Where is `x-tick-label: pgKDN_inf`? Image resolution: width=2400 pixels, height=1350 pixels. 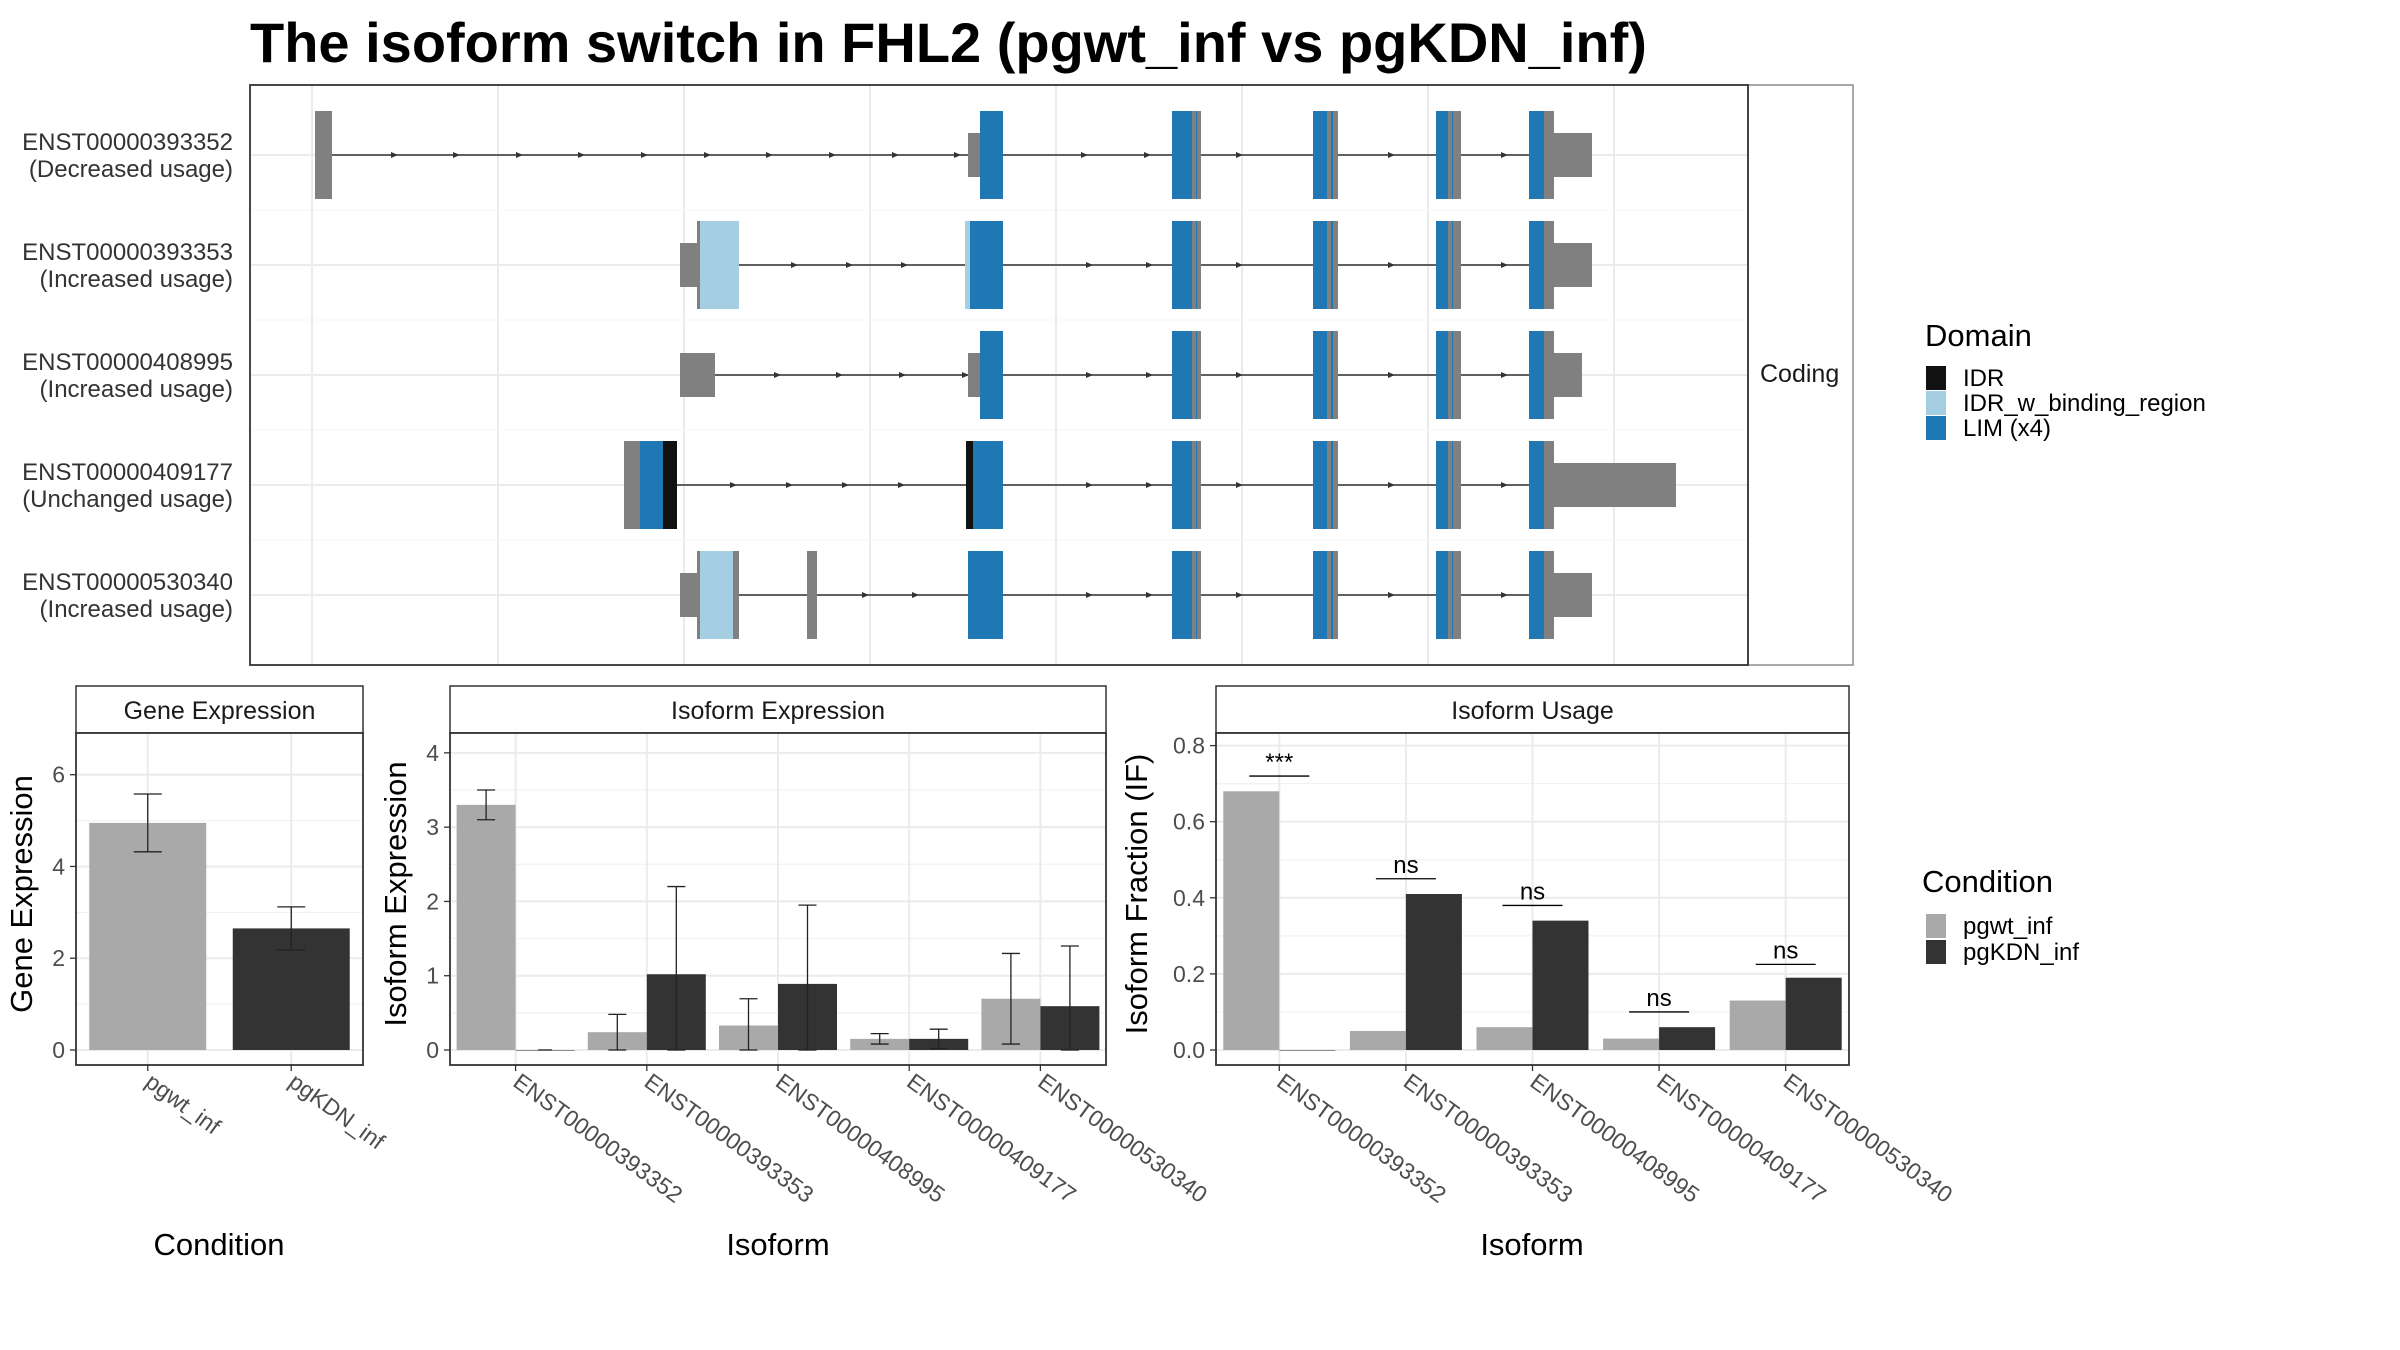 x-tick-label: pgKDN_inf is located at coordinates (337, 1111).